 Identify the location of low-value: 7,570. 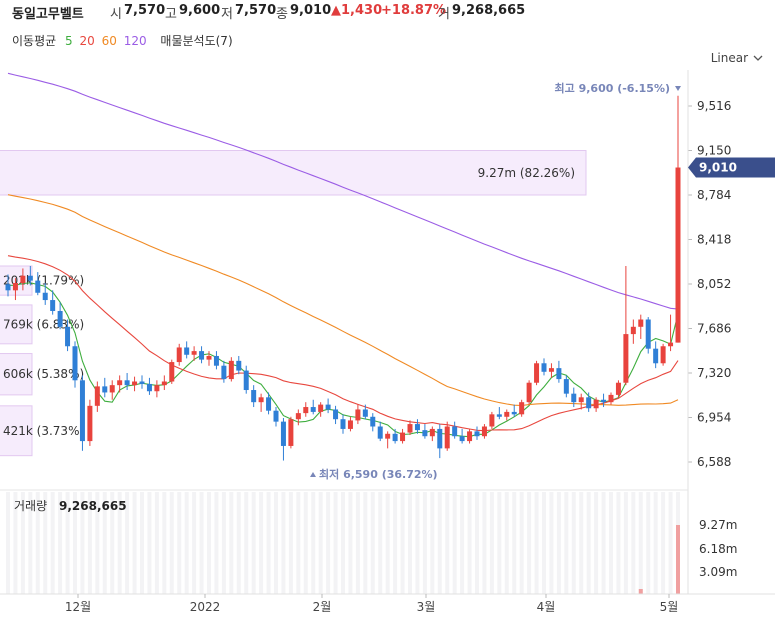
(256, 10).